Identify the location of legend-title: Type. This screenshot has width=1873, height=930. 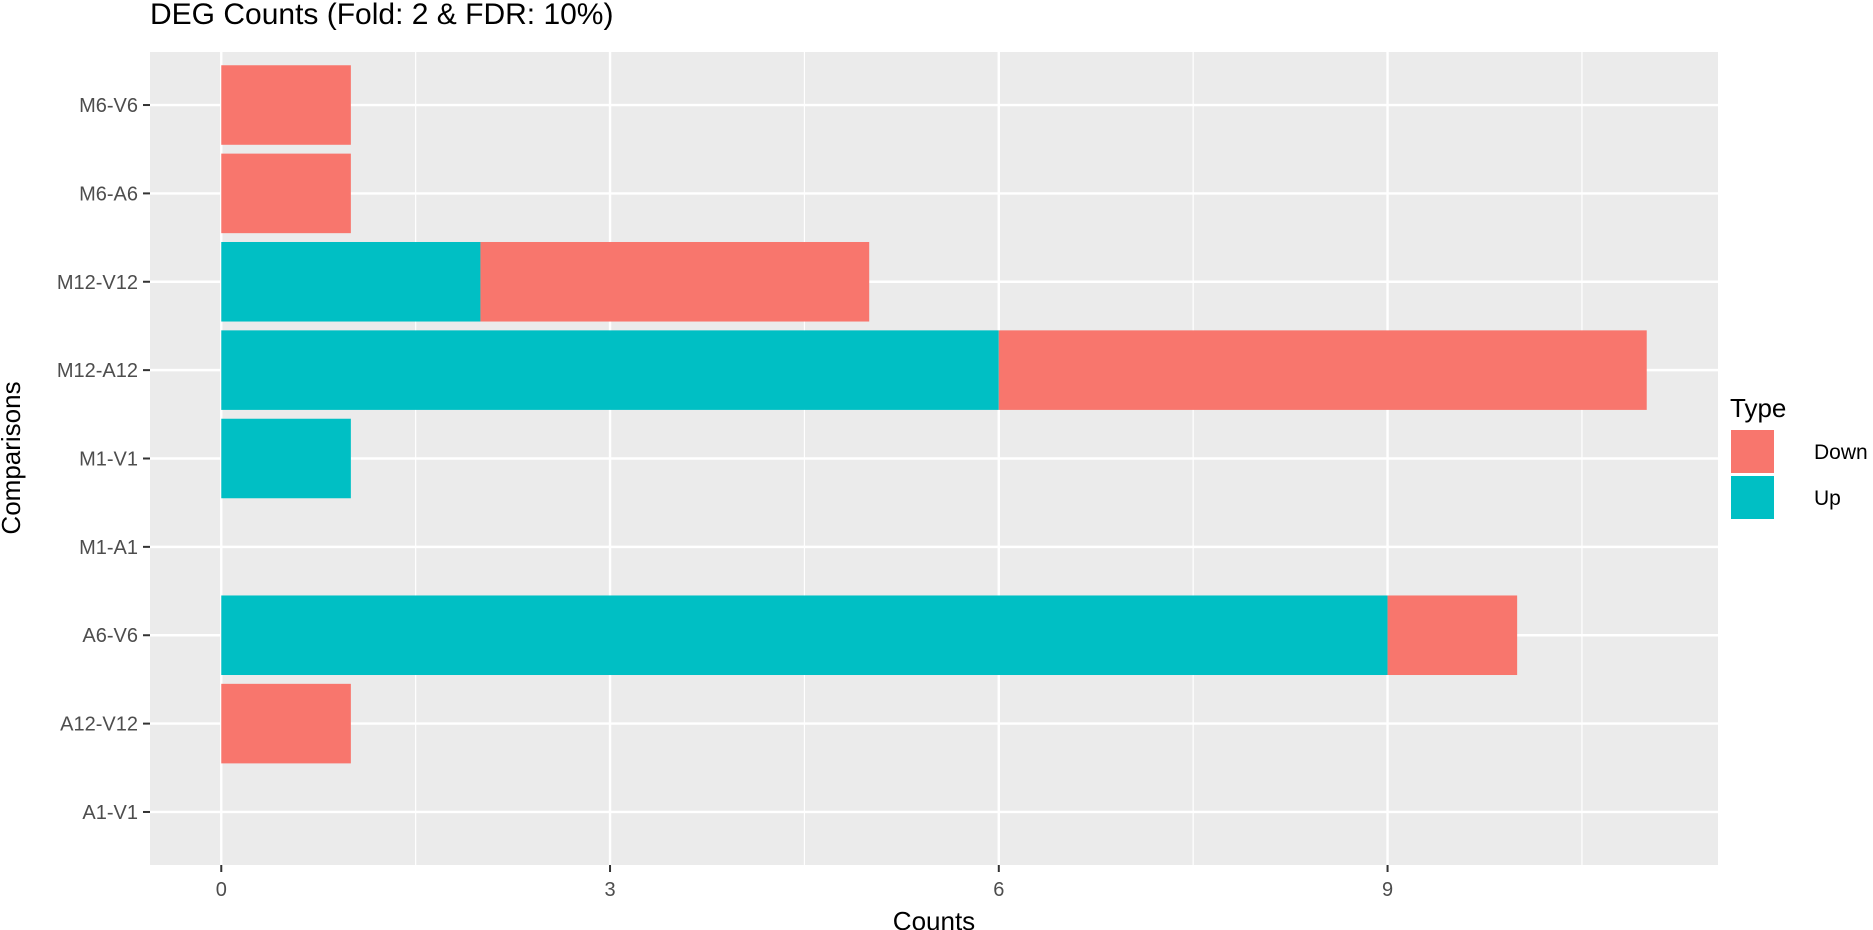
(1758, 408).